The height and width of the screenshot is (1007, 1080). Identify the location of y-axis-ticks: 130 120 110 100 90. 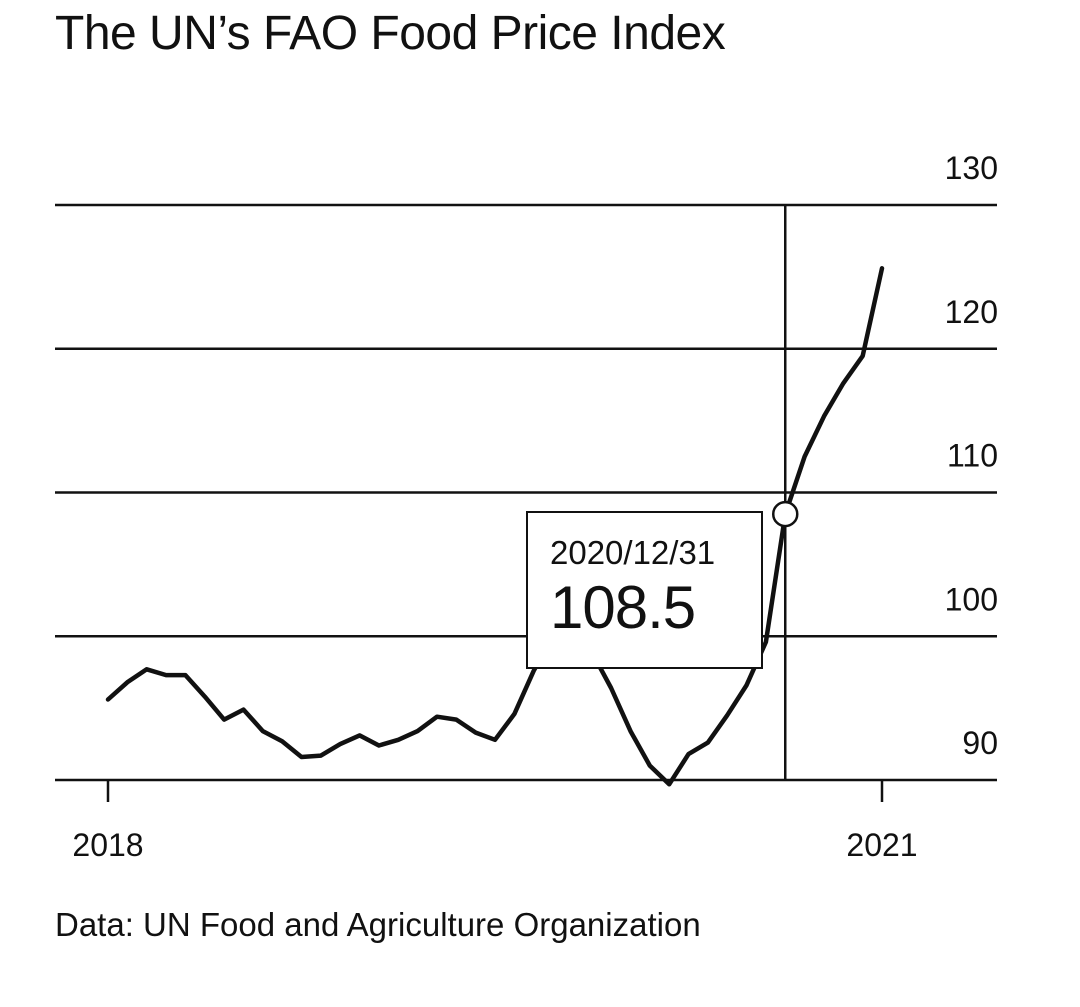
(971, 455).